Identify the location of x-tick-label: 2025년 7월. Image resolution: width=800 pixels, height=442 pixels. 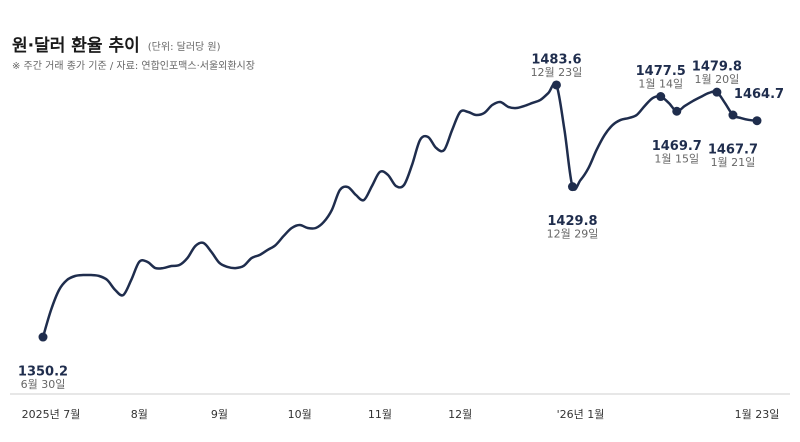
(51, 414).